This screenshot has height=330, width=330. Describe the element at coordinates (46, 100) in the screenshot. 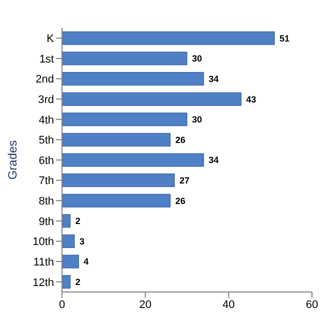

I see `y-tick-label: 3rd` at that location.